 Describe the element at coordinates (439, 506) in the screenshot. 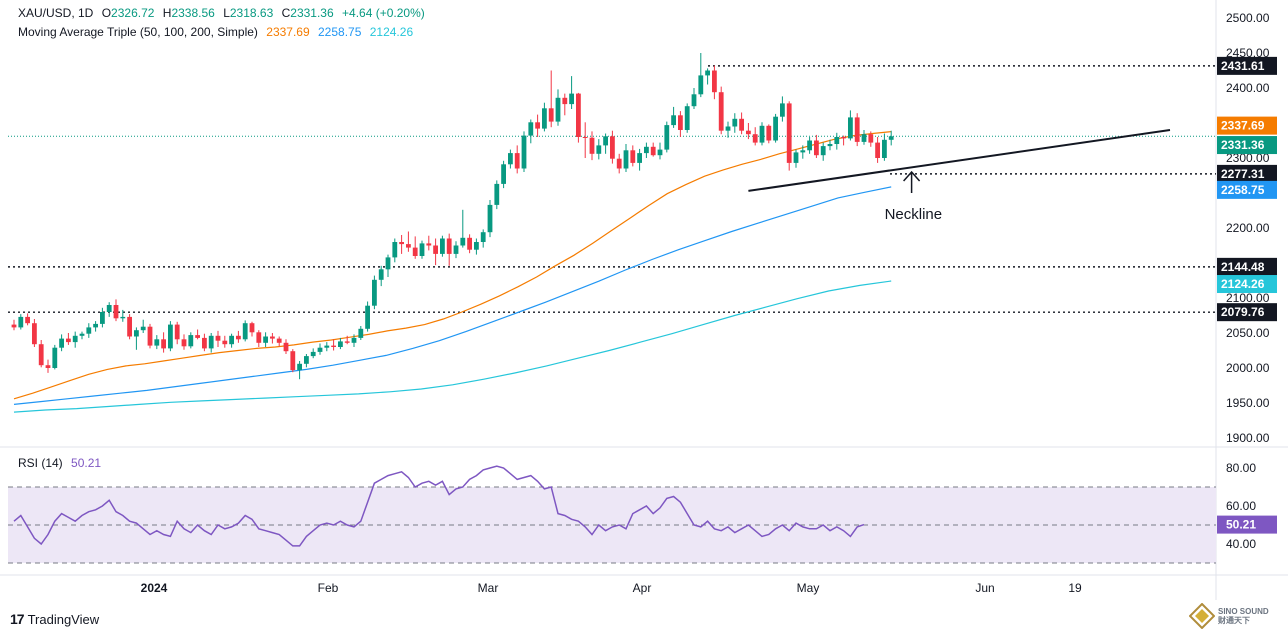

I see `rsi-line` at that location.